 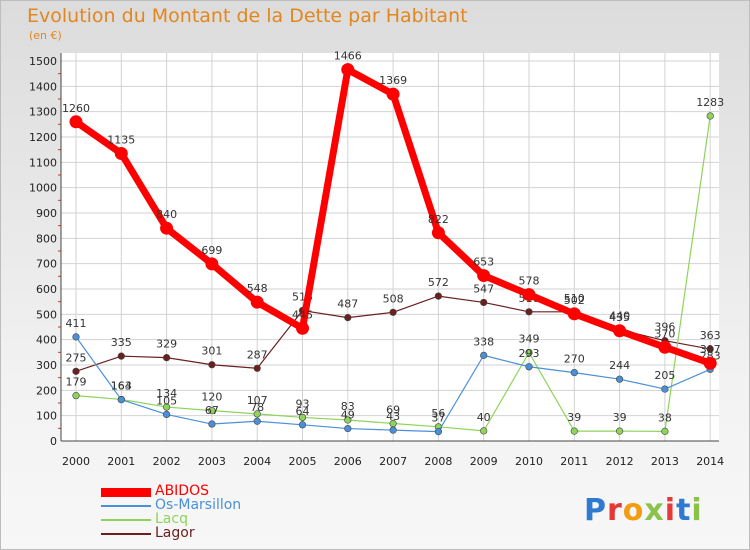 I want to click on data-label-abidos: 548, so click(x=257, y=288).